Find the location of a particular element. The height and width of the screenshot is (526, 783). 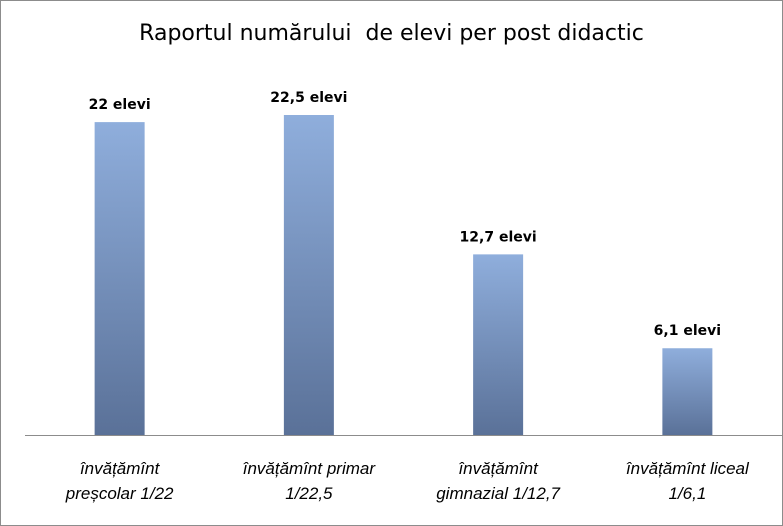

data-label-2: 12,7 elevi is located at coordinates (498, 237).